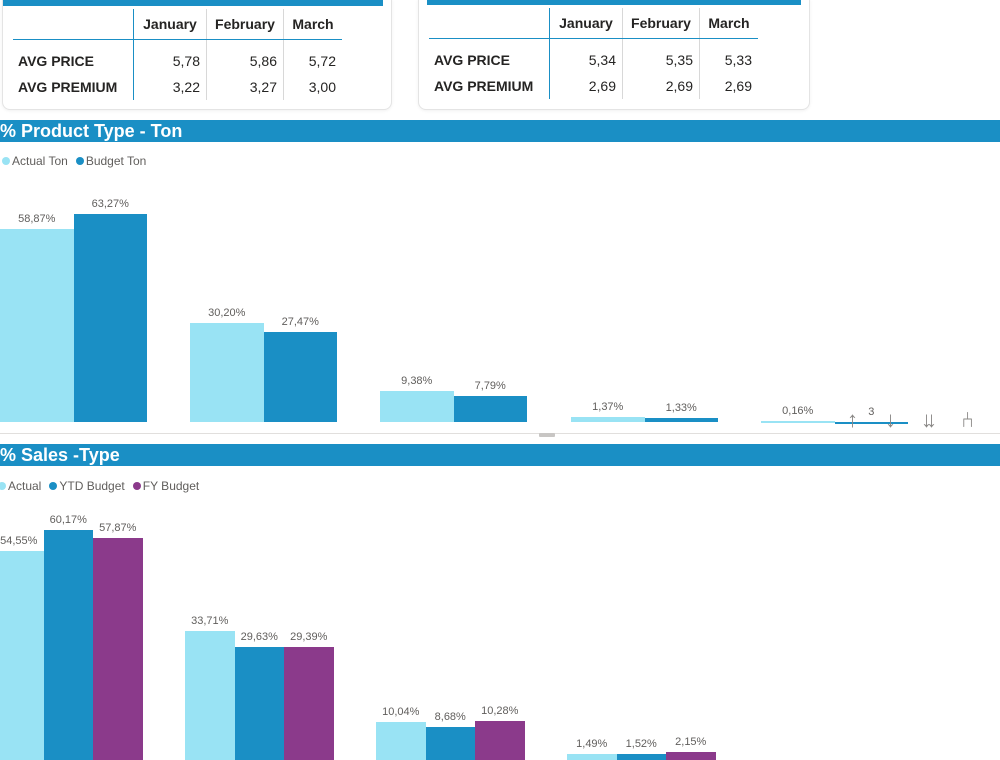 The width and height of the screenshot is (1000, 760). Describe the element at coordinates (798, 411) in the screenshot. I see `data-label: 0,16%` at that location.